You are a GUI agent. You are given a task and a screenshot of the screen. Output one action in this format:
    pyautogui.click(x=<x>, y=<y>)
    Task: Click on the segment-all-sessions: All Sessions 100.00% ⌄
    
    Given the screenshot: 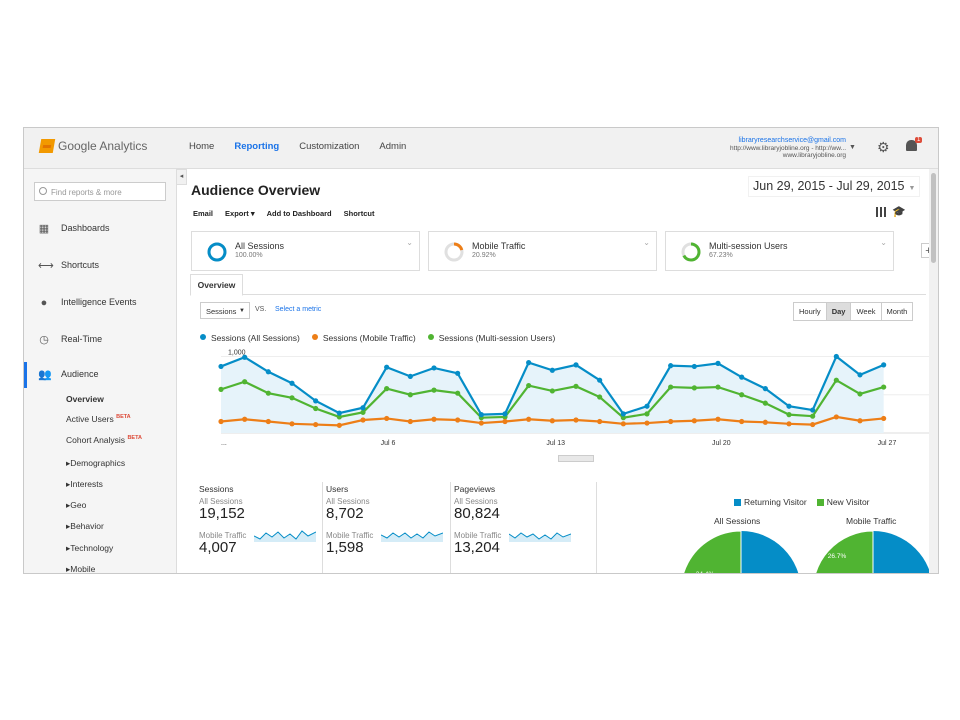 What is the action you would take?
    pyautogui.click(x=305, y=251)
    